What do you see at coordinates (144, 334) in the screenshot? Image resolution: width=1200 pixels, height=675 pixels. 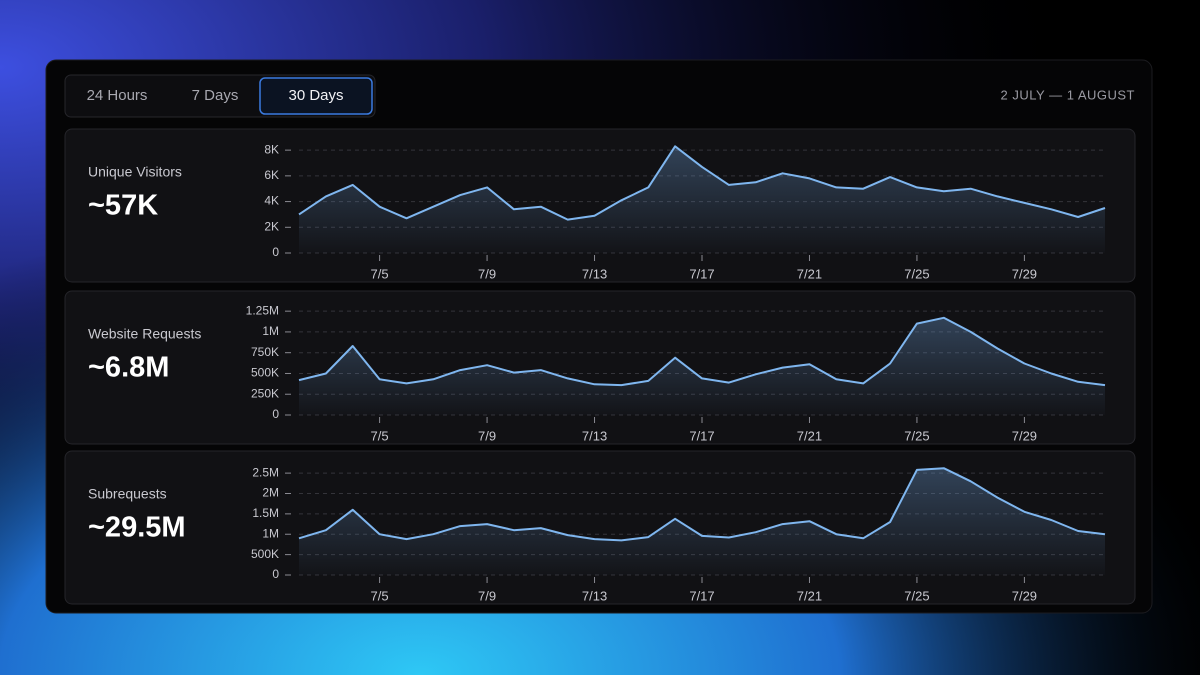 I see `chart-title: Website Requests` at bounding box center [144, 334].